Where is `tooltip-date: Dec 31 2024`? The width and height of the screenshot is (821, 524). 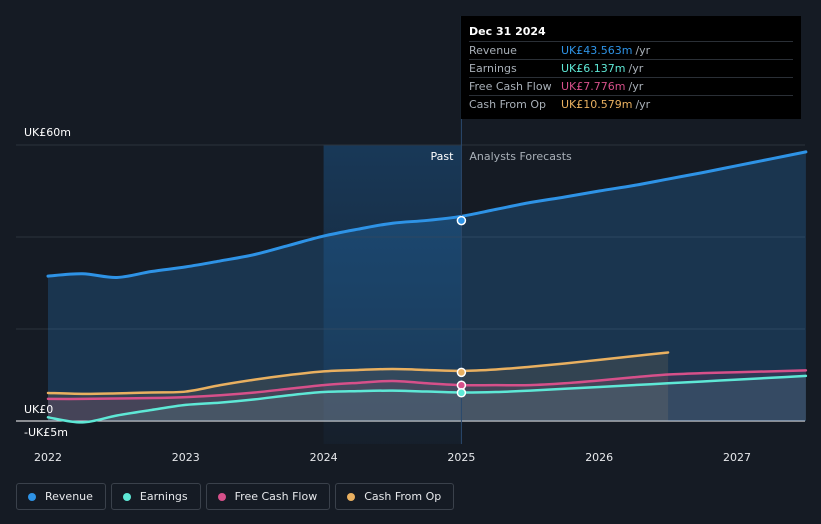
tooltip-date: Dec 31 2024 is located at coordinates (507, 31).